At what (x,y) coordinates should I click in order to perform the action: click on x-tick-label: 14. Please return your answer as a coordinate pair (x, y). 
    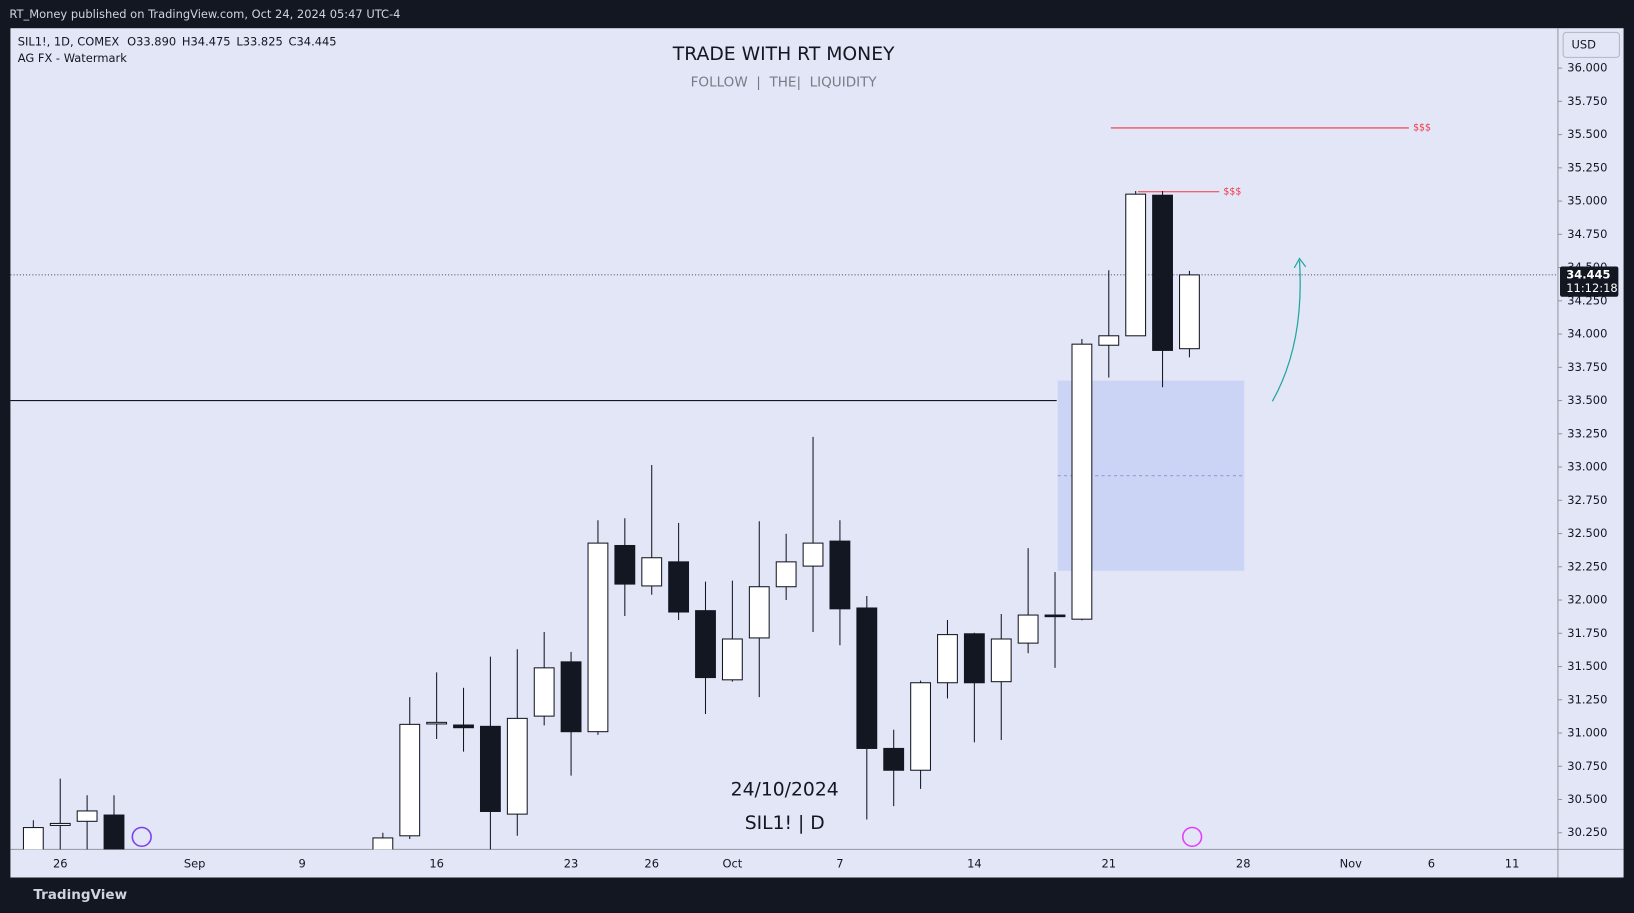
    Looking at the image, I should click on (974, 863).